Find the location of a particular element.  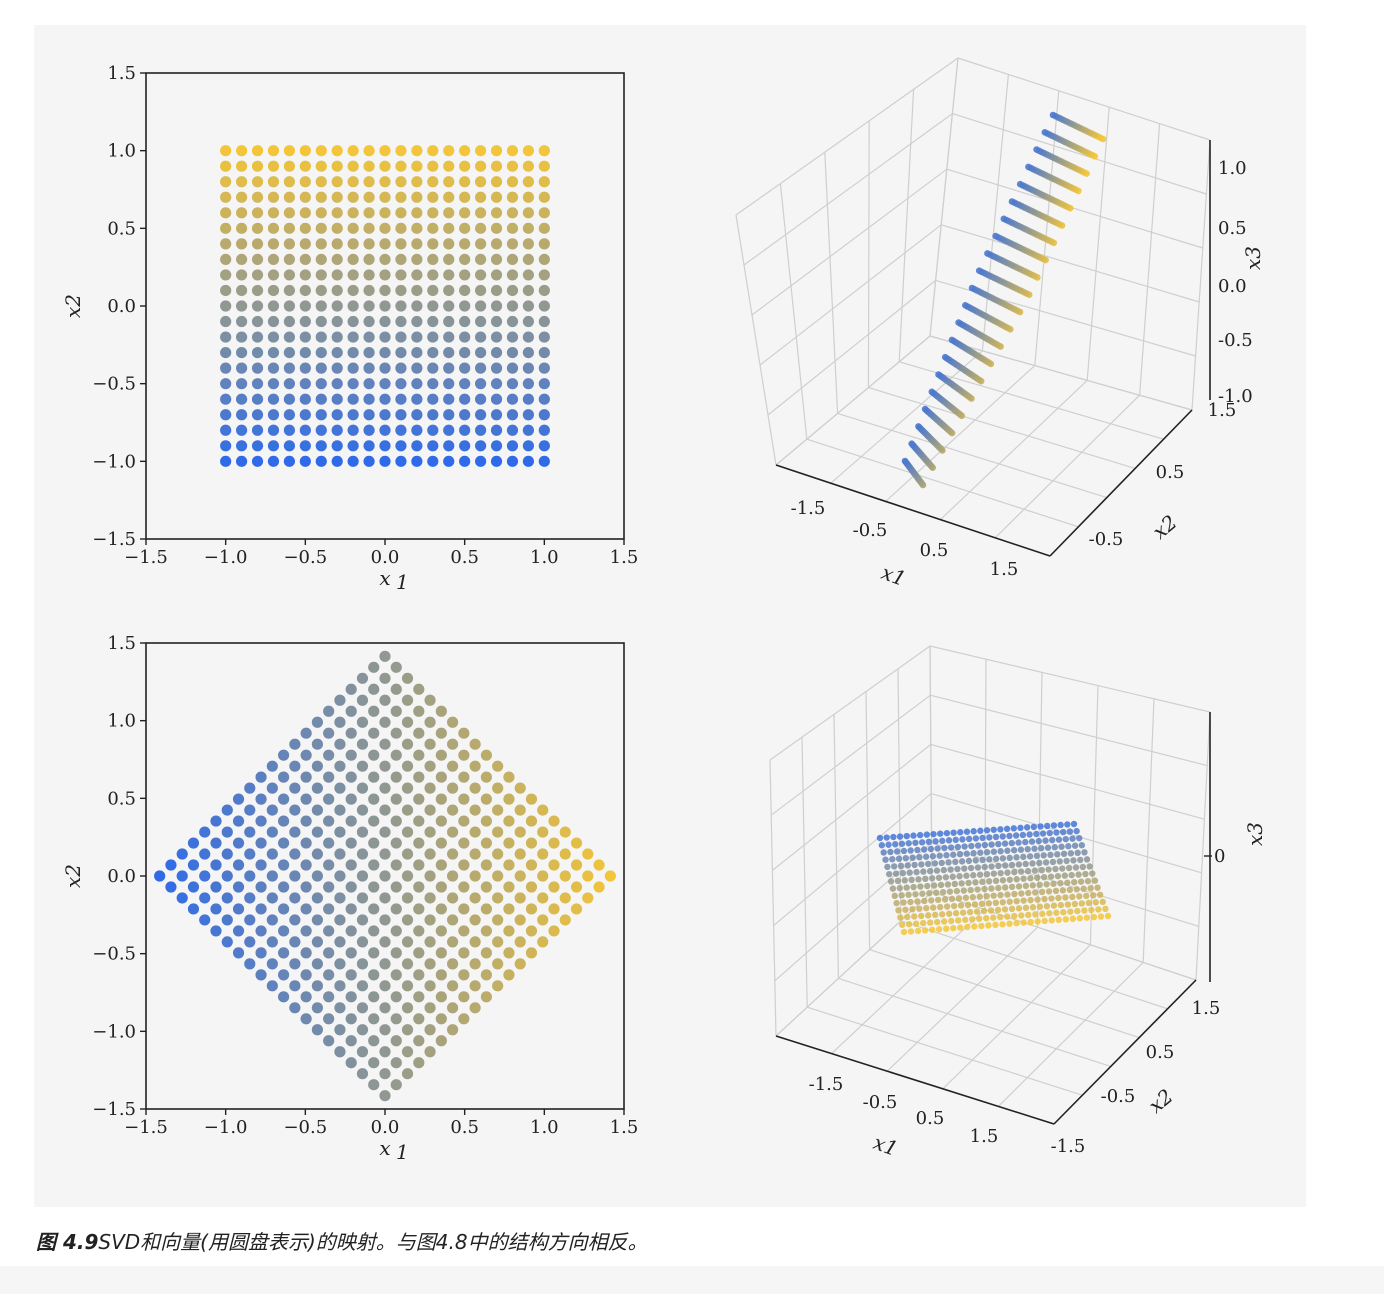

axis-line is located at coordinates (1125, 1052).